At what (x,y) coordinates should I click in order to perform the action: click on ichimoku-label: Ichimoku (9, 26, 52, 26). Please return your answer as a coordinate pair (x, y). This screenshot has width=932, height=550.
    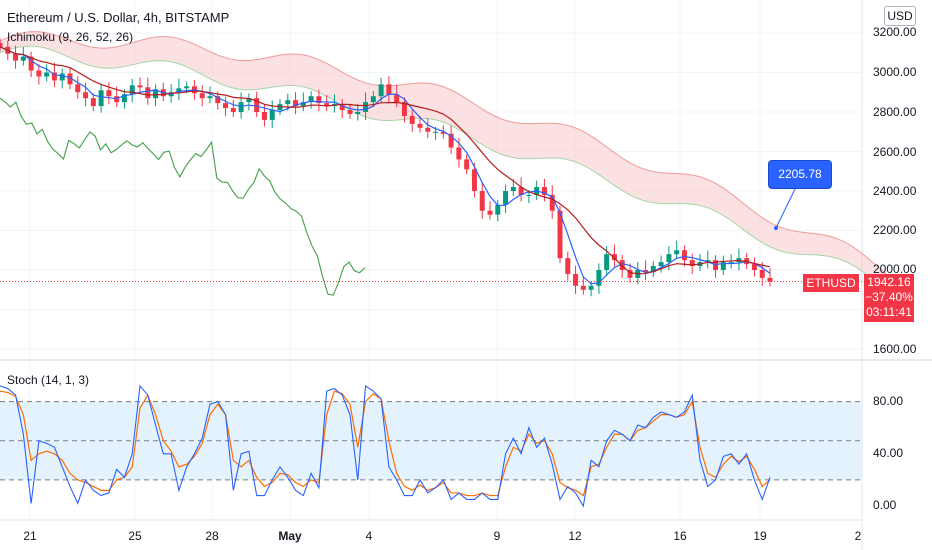
    Looking at the image, I should click on (70, 37).